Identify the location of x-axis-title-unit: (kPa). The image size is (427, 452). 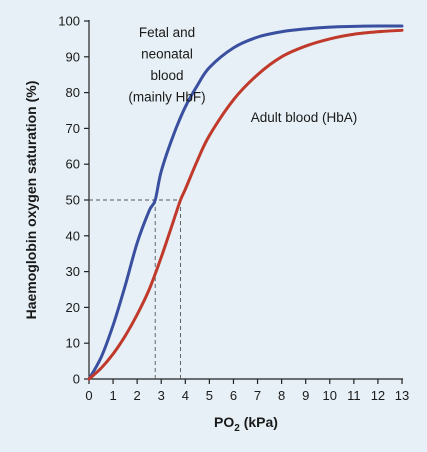
(259, 422).